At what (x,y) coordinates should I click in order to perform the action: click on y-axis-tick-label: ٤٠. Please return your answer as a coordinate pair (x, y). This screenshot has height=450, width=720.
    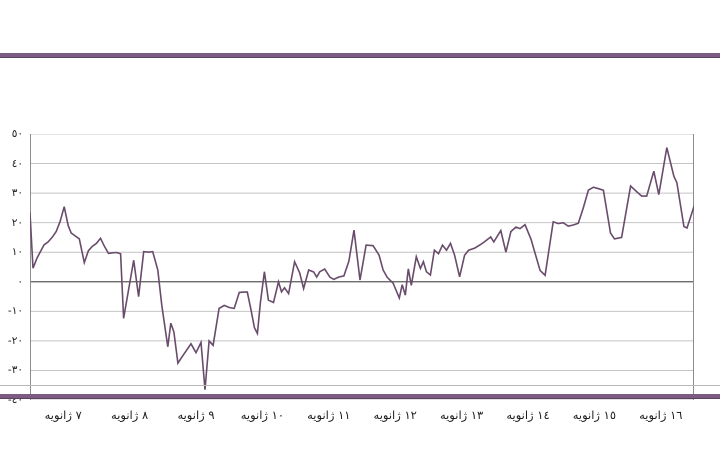
    Looking at the image, I should click on (17, 163).